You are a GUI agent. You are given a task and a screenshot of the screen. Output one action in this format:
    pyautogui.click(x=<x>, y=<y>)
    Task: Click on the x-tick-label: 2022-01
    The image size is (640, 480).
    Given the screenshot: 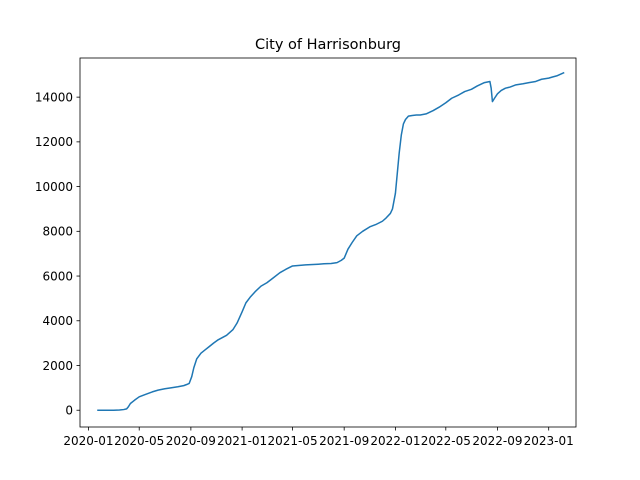 What is the action you would take?
    pyautogui.click(x=395, y=441)
    